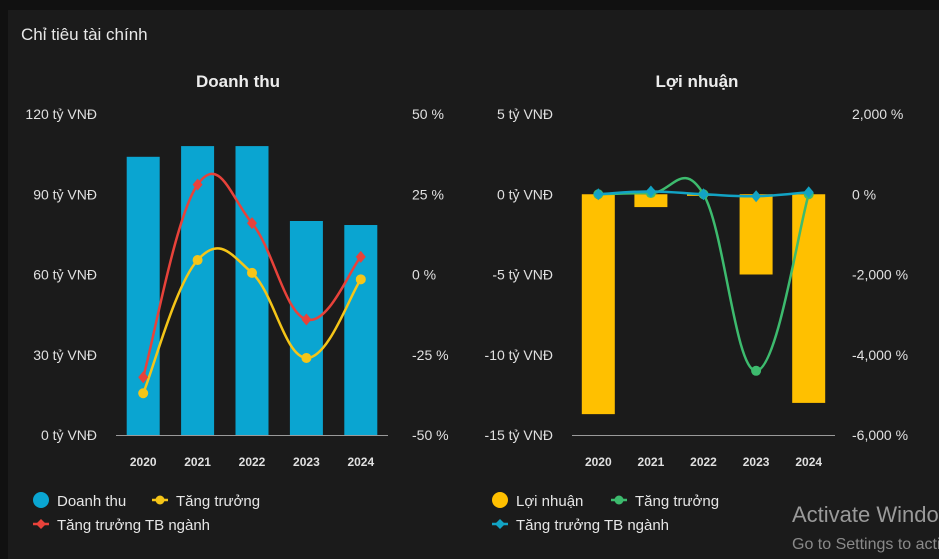 The width and height of the screenshot is (939, 559). Describe the element at coordinates (428, 114) in the screenshot. I see `revenue-right-tick-label: 50 %` at that location.